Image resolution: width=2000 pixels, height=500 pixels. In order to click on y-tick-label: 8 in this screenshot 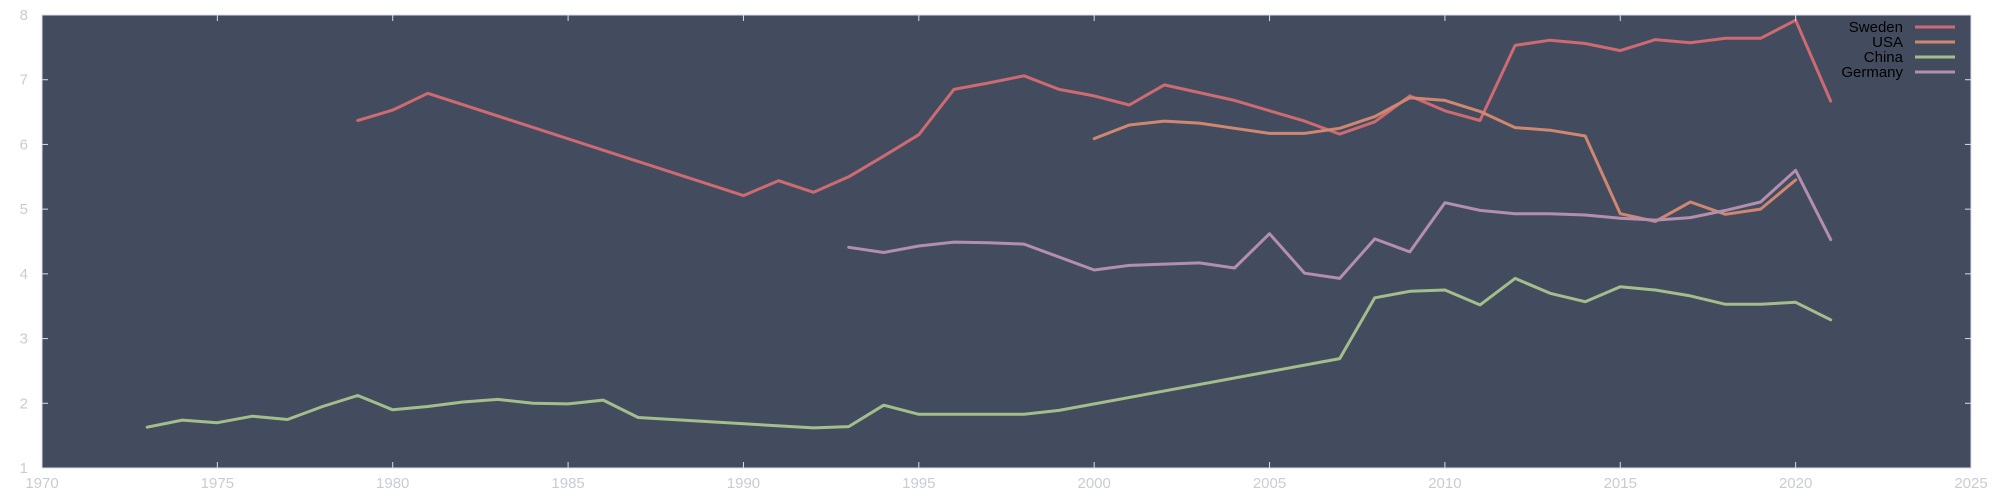, I will do `click(24, 15)`.